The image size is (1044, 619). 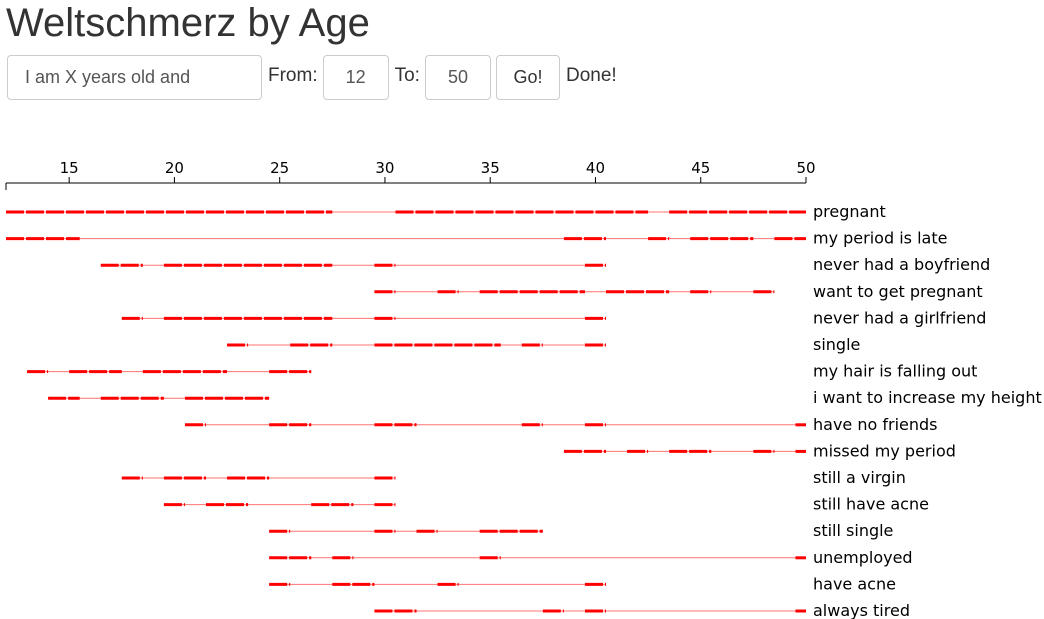 What do you see at coordinates (545, 264) in the screenshot?
I see `timeline-row: never had a boyfriend` at bounding box center [545, 264].